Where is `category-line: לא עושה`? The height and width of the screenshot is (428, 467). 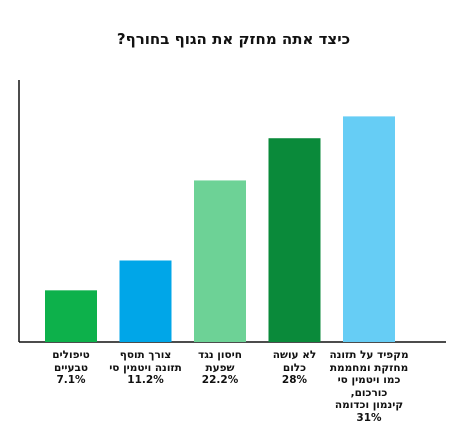
category-line: לא עושה is located at coordinates (294, 355).